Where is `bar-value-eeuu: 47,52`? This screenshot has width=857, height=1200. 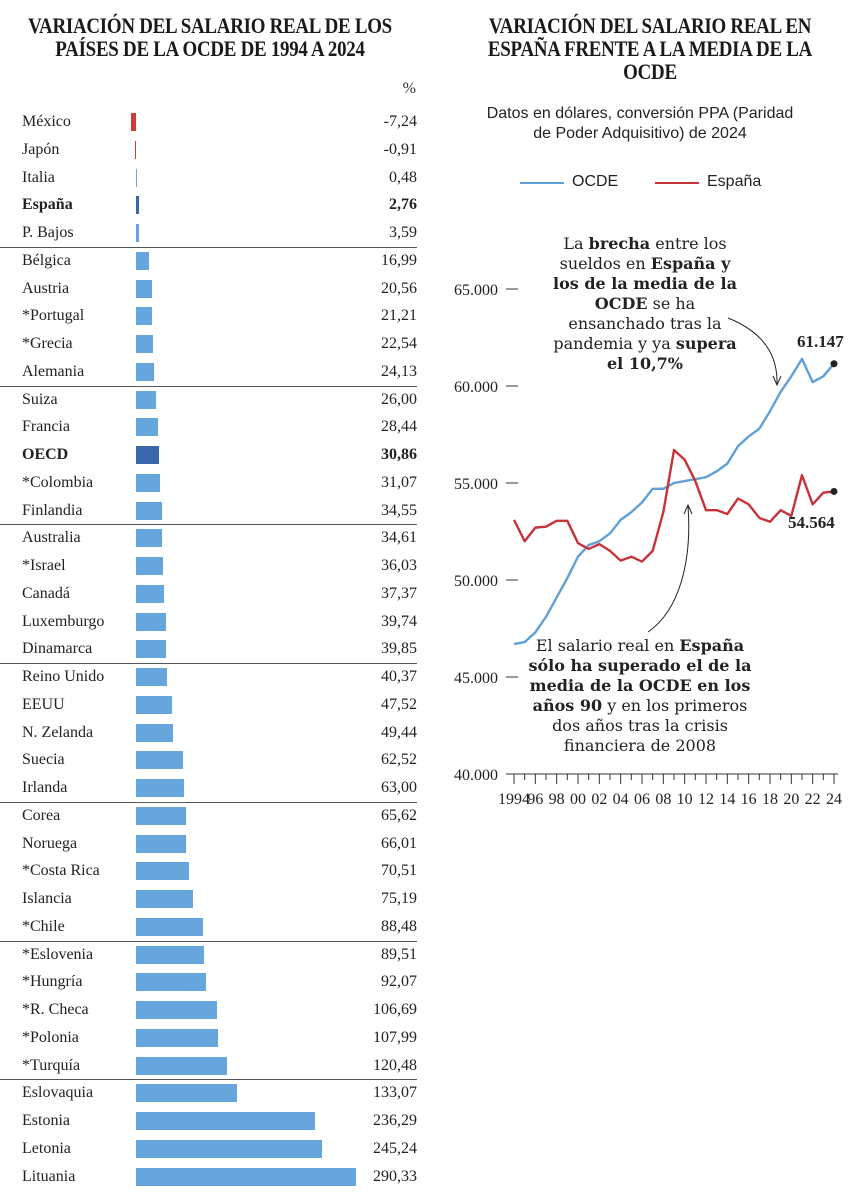 bar-value-eeuu: 47,52 is located at coordinates (399, 704).